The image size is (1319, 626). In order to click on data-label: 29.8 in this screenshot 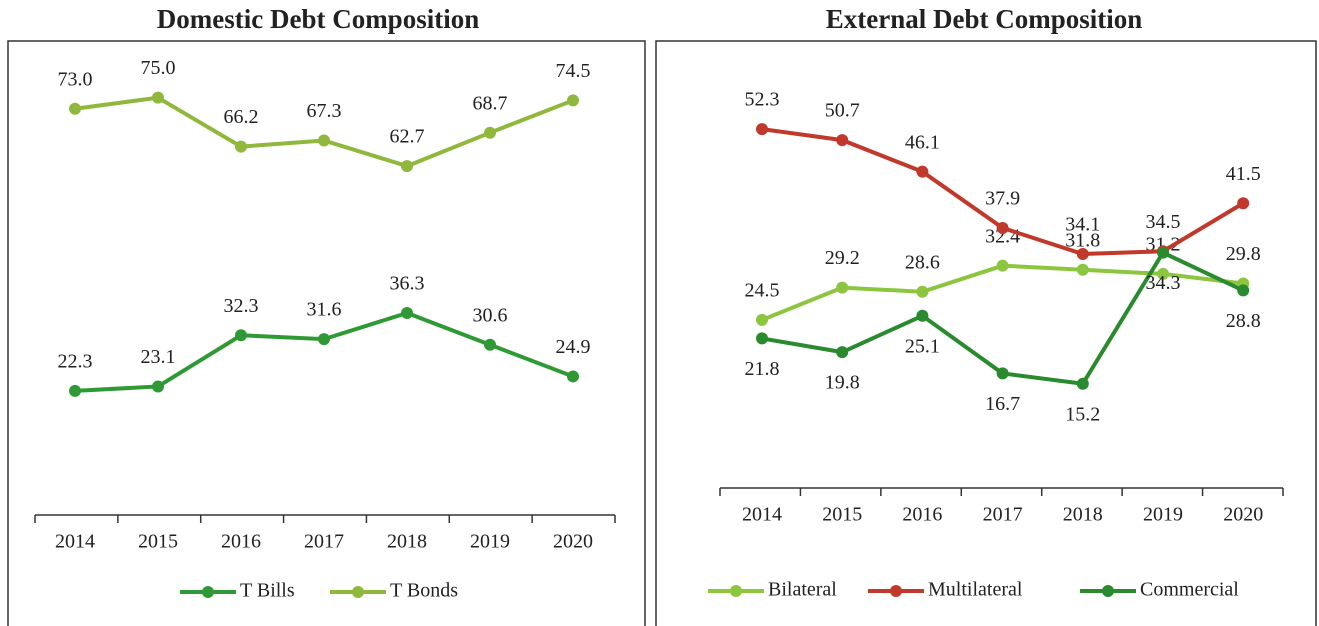, I will do `click(1243, 254)`.